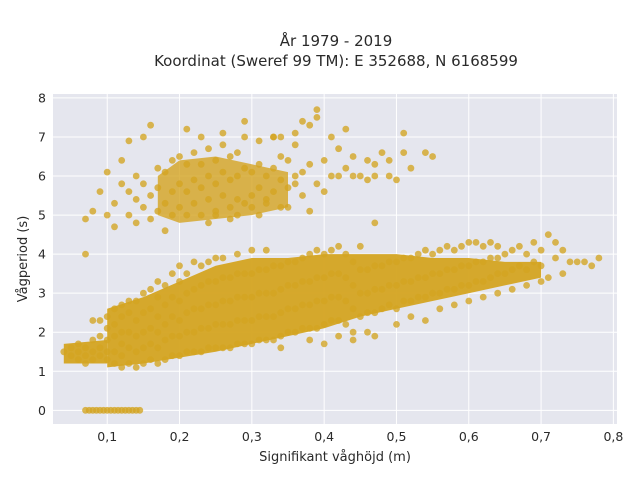 This screenshot has height=480, width=640. I want to click on y-tick-label: 4, so click(42, 254).